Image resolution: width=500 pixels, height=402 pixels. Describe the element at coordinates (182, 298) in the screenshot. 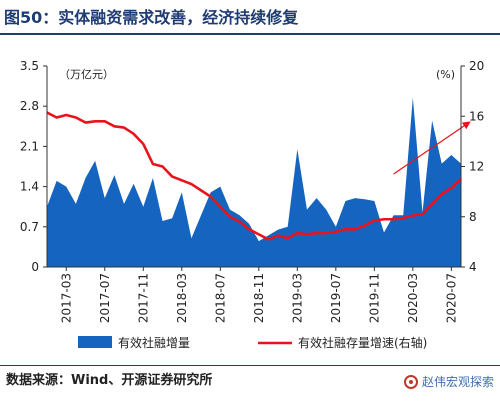

I see `x-tick-label: 2018-03` at that location.